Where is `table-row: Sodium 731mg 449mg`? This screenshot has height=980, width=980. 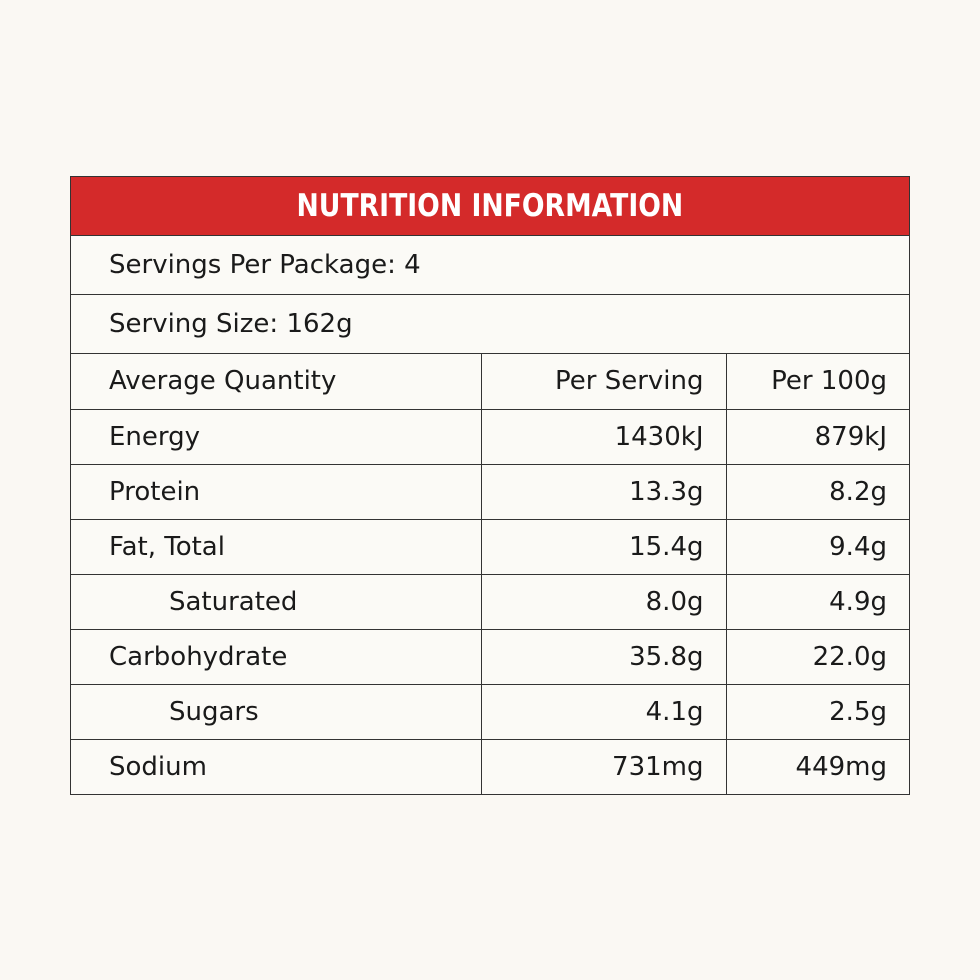 table-row: Sodium 731mg 449mg is located at coordinates (490, 766).